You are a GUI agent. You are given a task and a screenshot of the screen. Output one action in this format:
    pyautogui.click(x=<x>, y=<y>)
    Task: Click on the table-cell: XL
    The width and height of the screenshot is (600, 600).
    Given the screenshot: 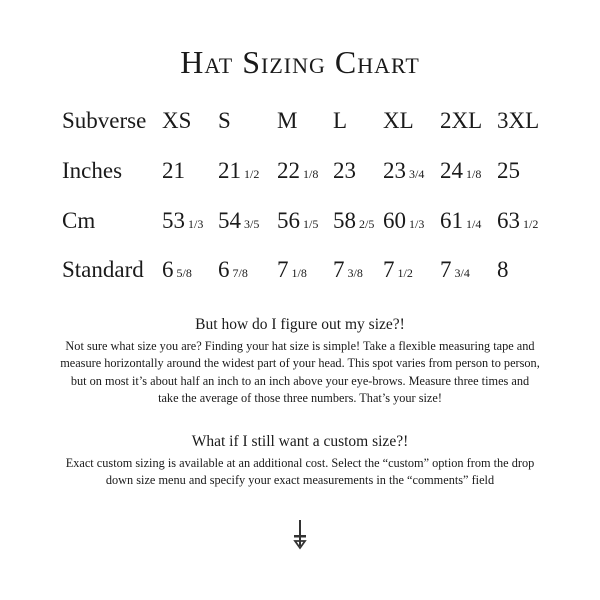 What is the action you would take?
    pyautogui.click(x=398, y=121)
    